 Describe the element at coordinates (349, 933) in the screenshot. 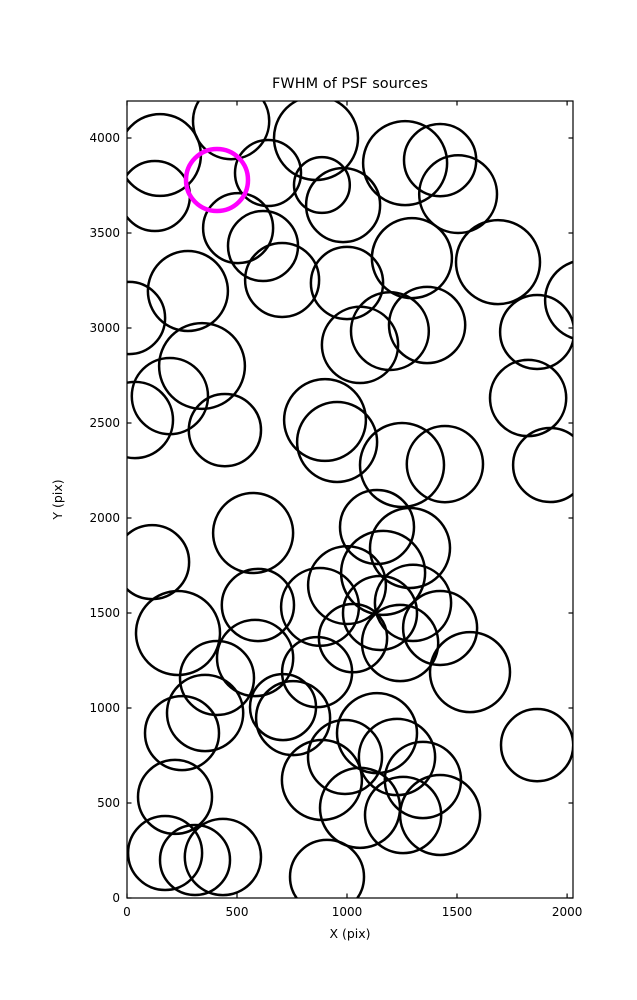

I see `x-axis-label: X (pix)` at that location.